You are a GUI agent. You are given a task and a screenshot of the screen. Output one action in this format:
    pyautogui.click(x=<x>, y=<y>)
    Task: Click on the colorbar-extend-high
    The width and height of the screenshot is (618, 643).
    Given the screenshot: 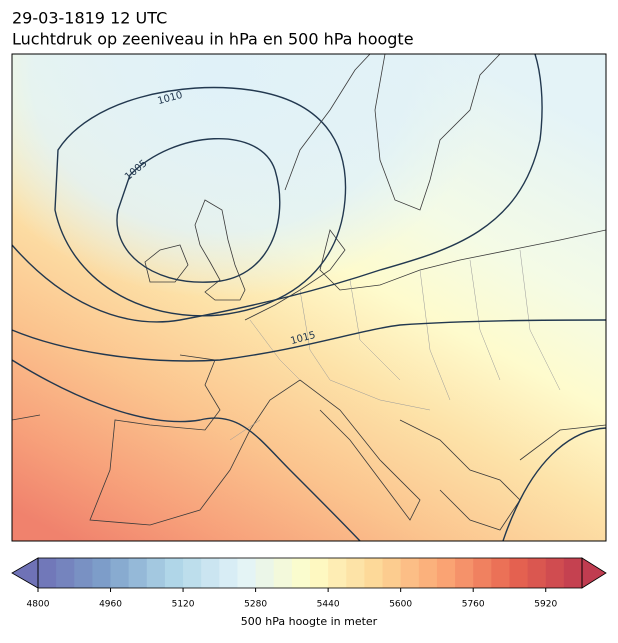 What is the action you would take?
    pyautogui.click(x=594, y=573)
    